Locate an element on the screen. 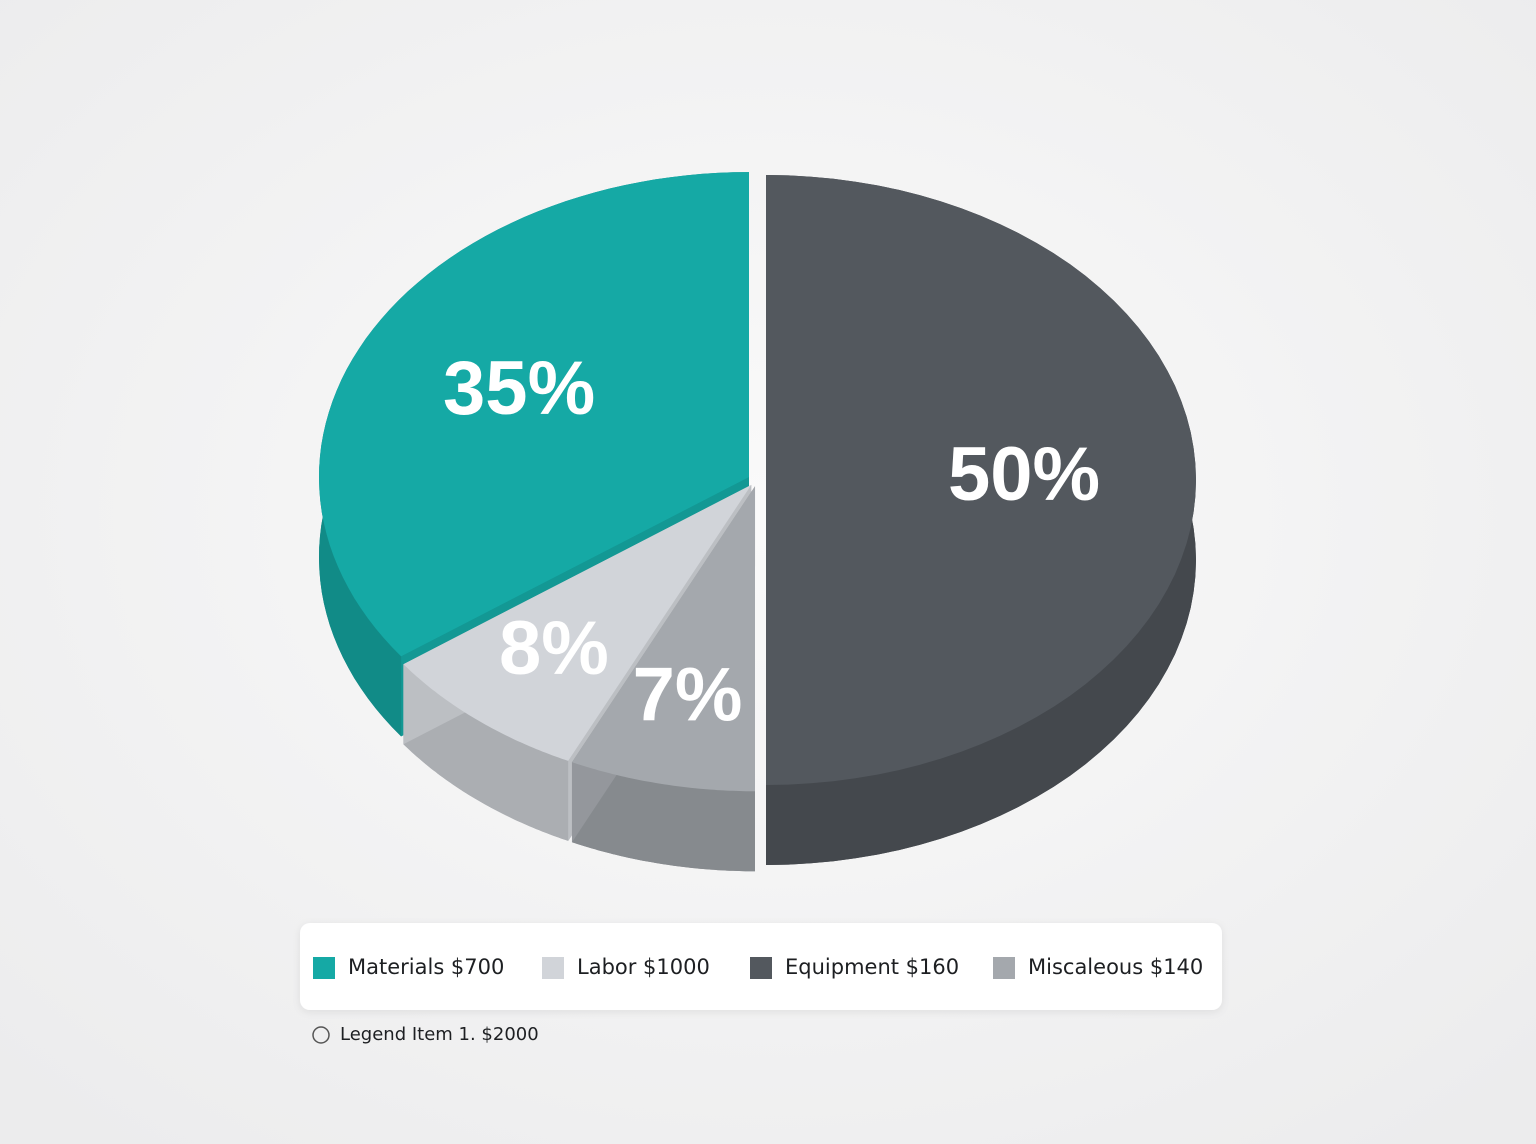  slice-label: 8% is located at coordinates (554, 648).